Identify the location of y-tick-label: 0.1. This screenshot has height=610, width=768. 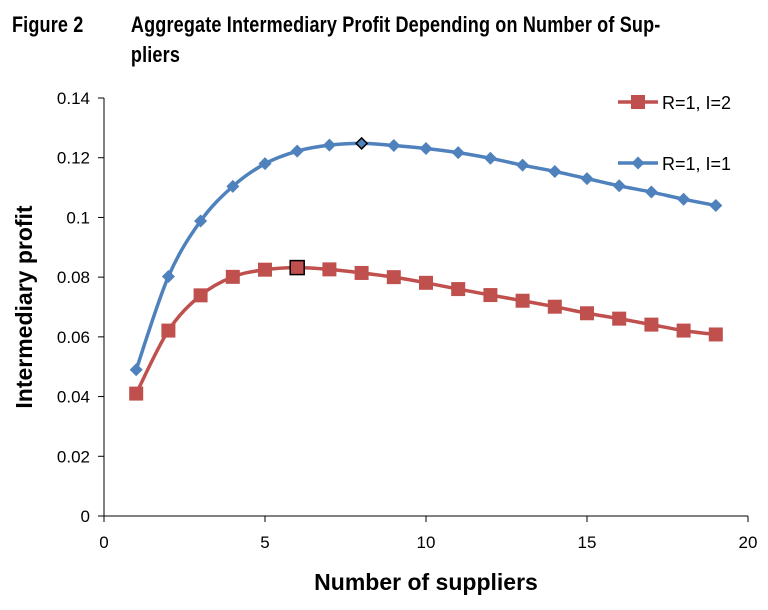
(78, 217).